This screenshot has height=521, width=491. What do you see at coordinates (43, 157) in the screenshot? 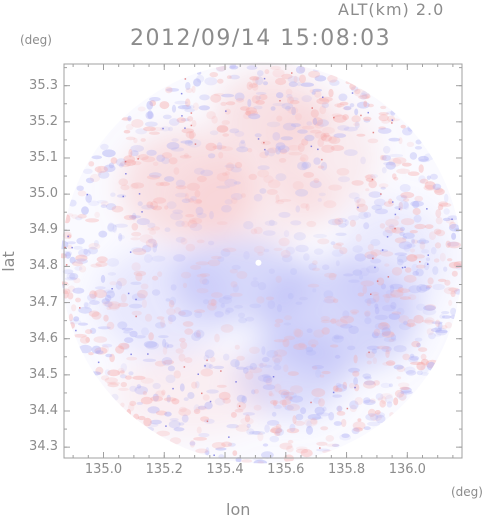
I see `y-tick-label: 35.1` at bounding box center [43, 157].